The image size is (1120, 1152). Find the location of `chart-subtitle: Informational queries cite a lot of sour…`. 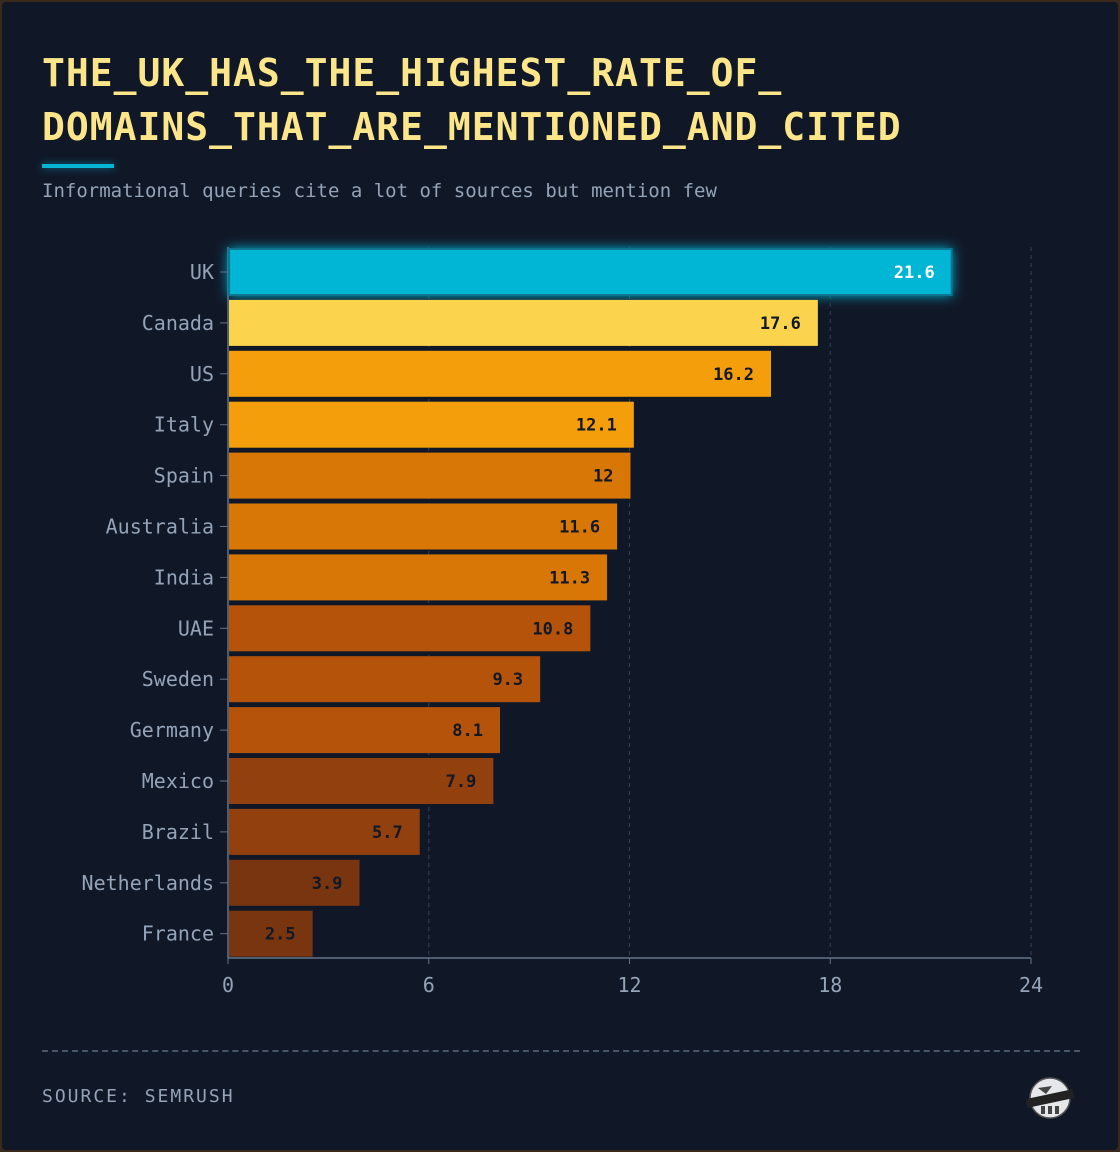

chart-subtitle: Informational queries cite a lot of sour… is located at coordinates (379, 191).